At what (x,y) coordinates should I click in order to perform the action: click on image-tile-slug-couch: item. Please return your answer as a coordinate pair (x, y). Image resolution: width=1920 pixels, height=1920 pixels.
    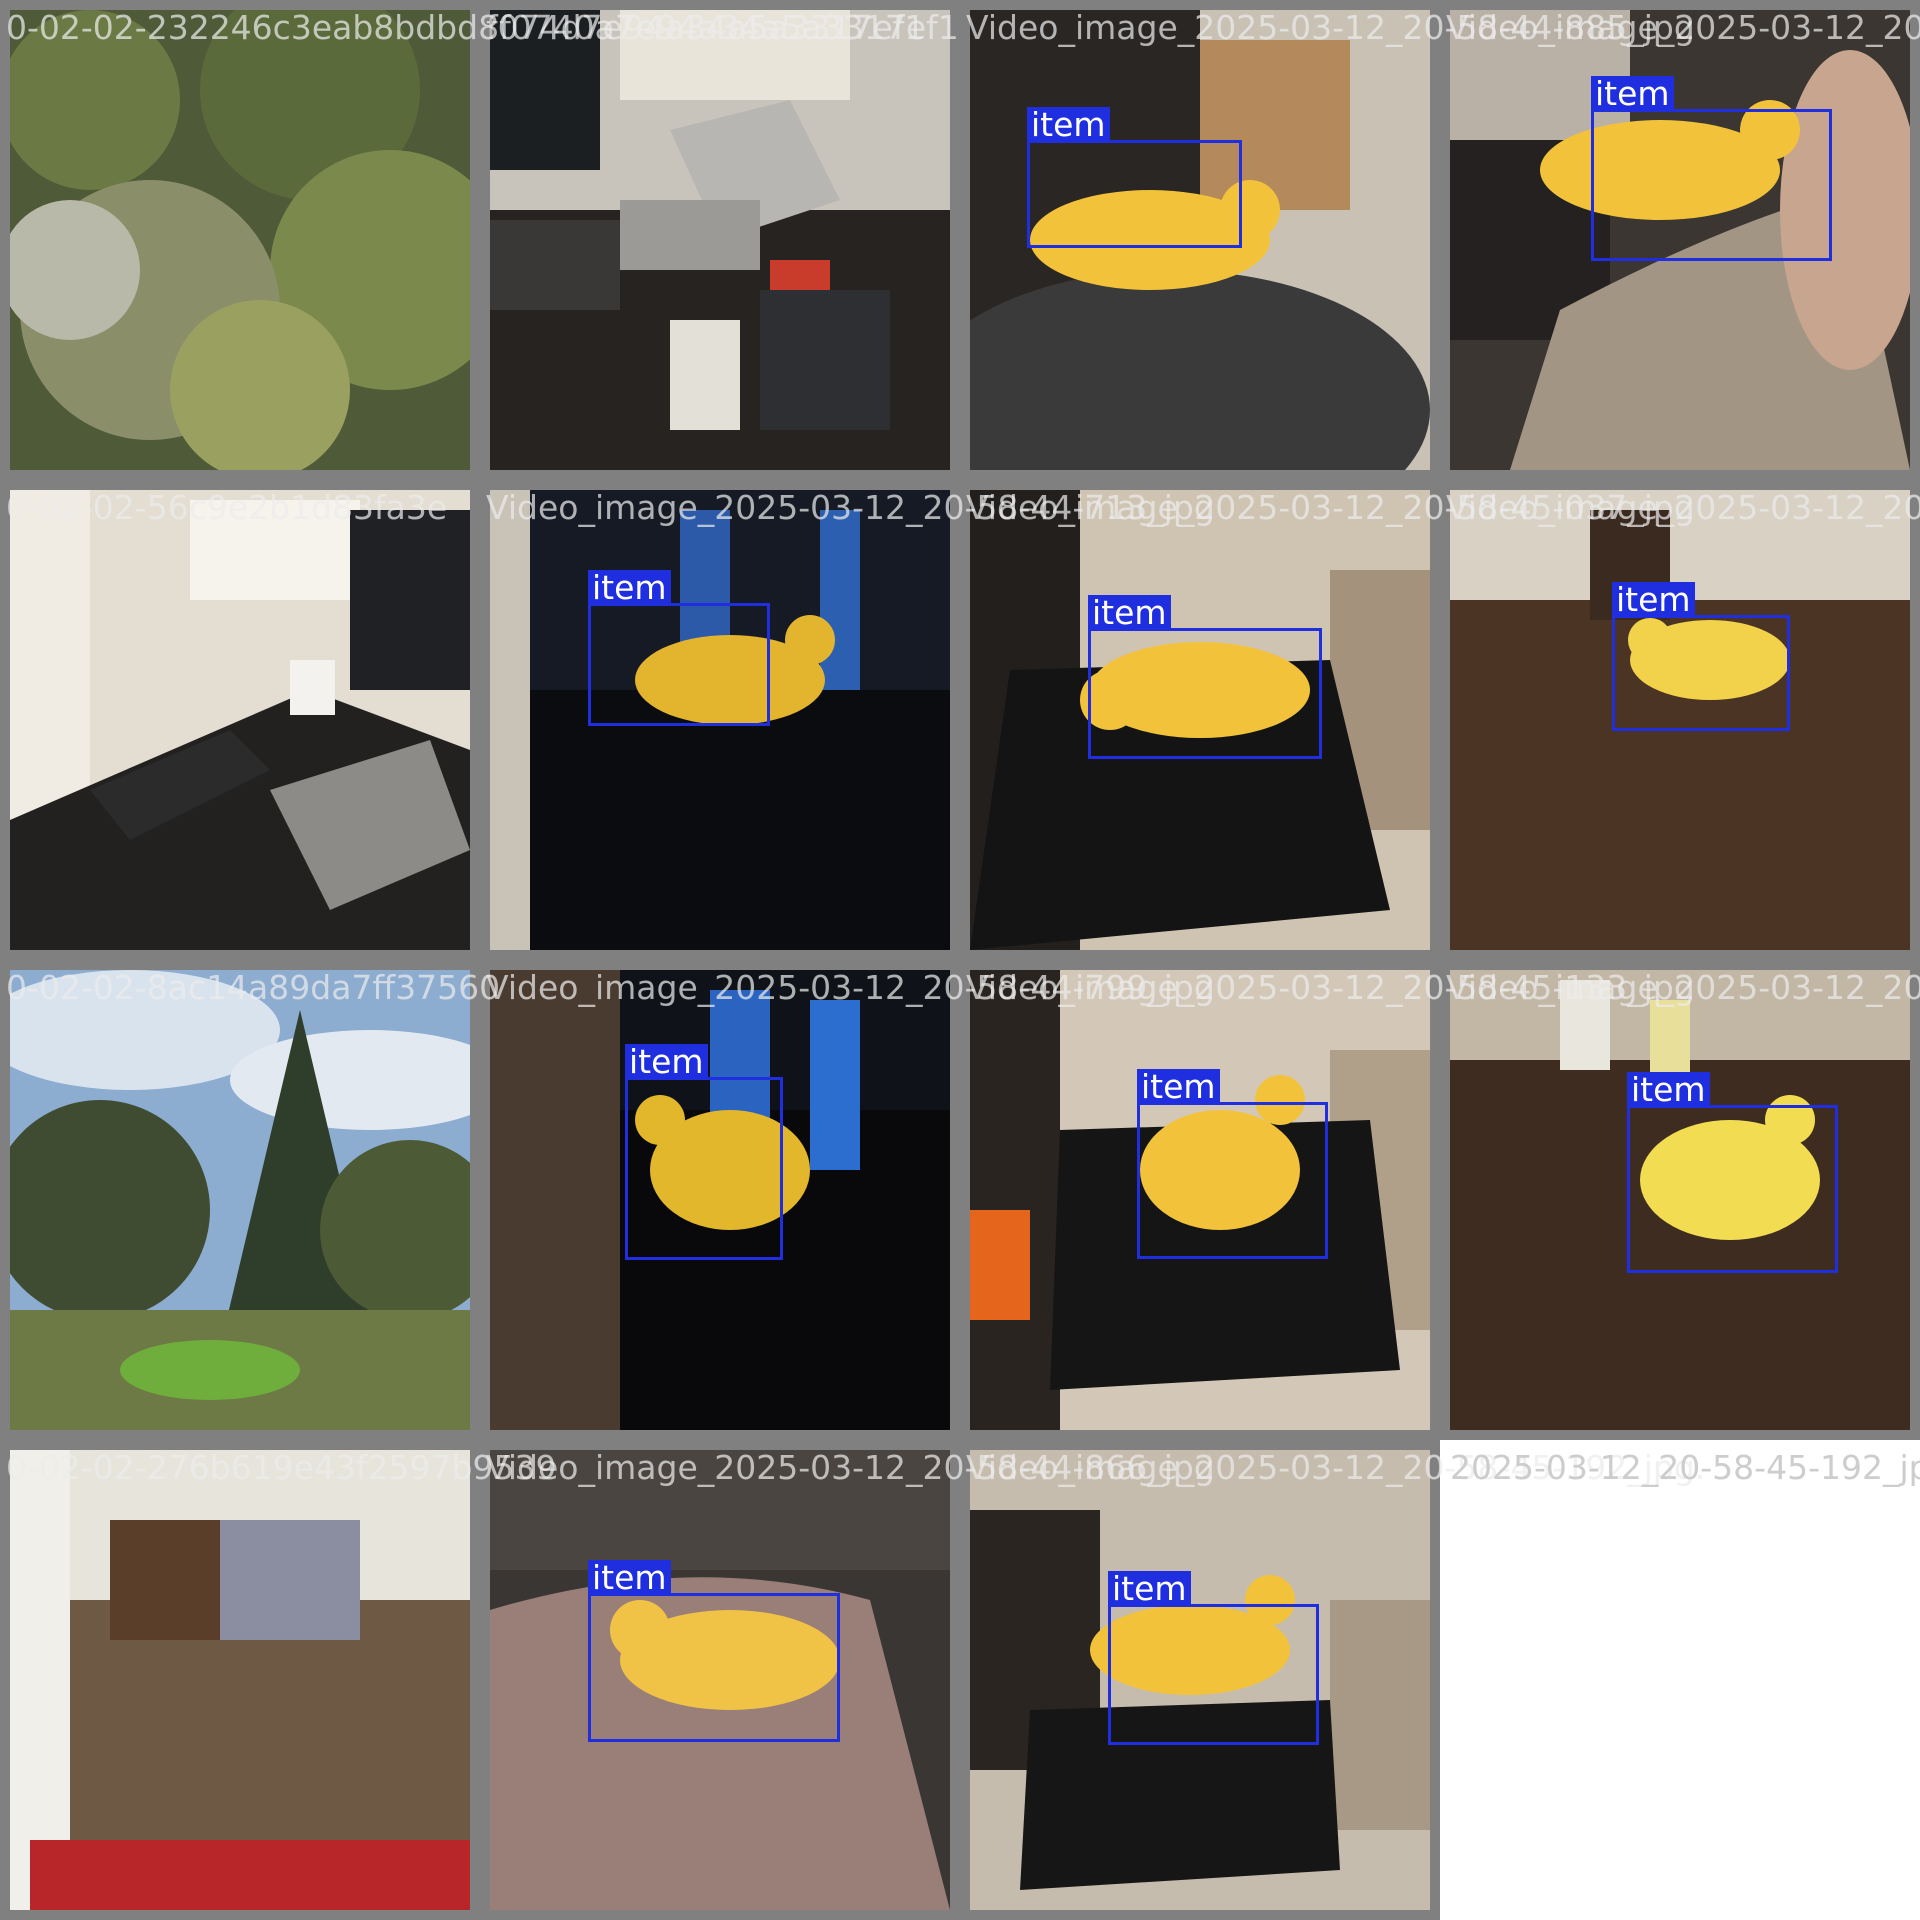
    Looking at the image, I should click on (1680, 240).